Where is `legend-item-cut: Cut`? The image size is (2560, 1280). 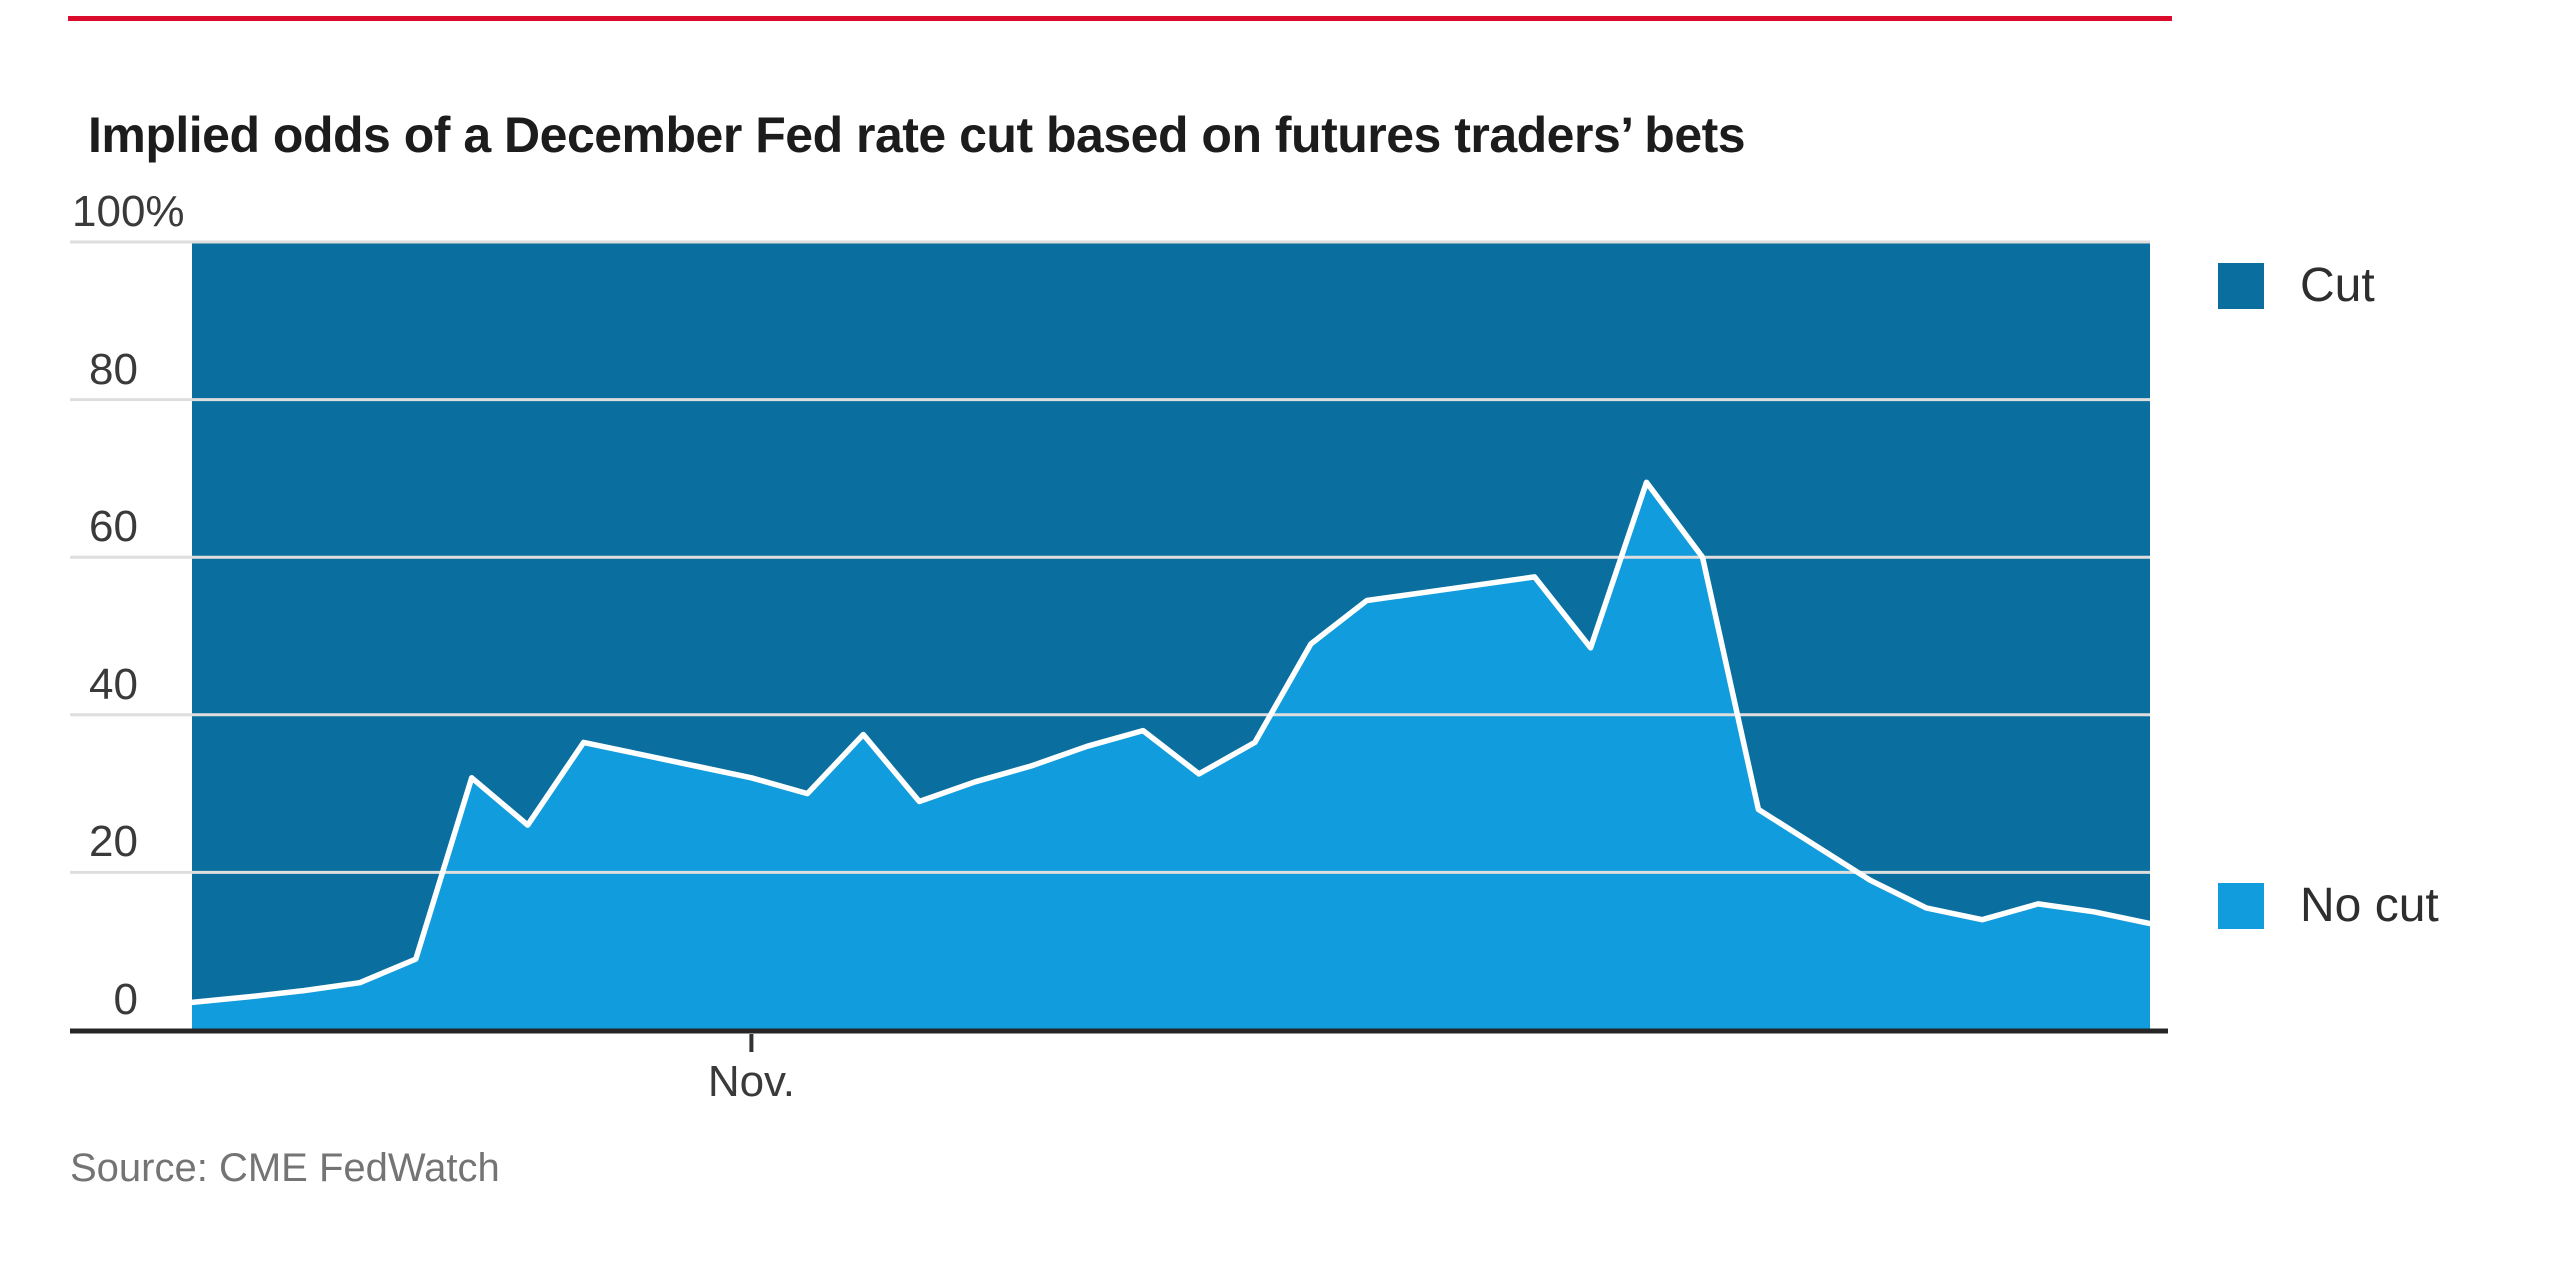 legend-item-cut: Cut is located at coordinates (2296, 286).